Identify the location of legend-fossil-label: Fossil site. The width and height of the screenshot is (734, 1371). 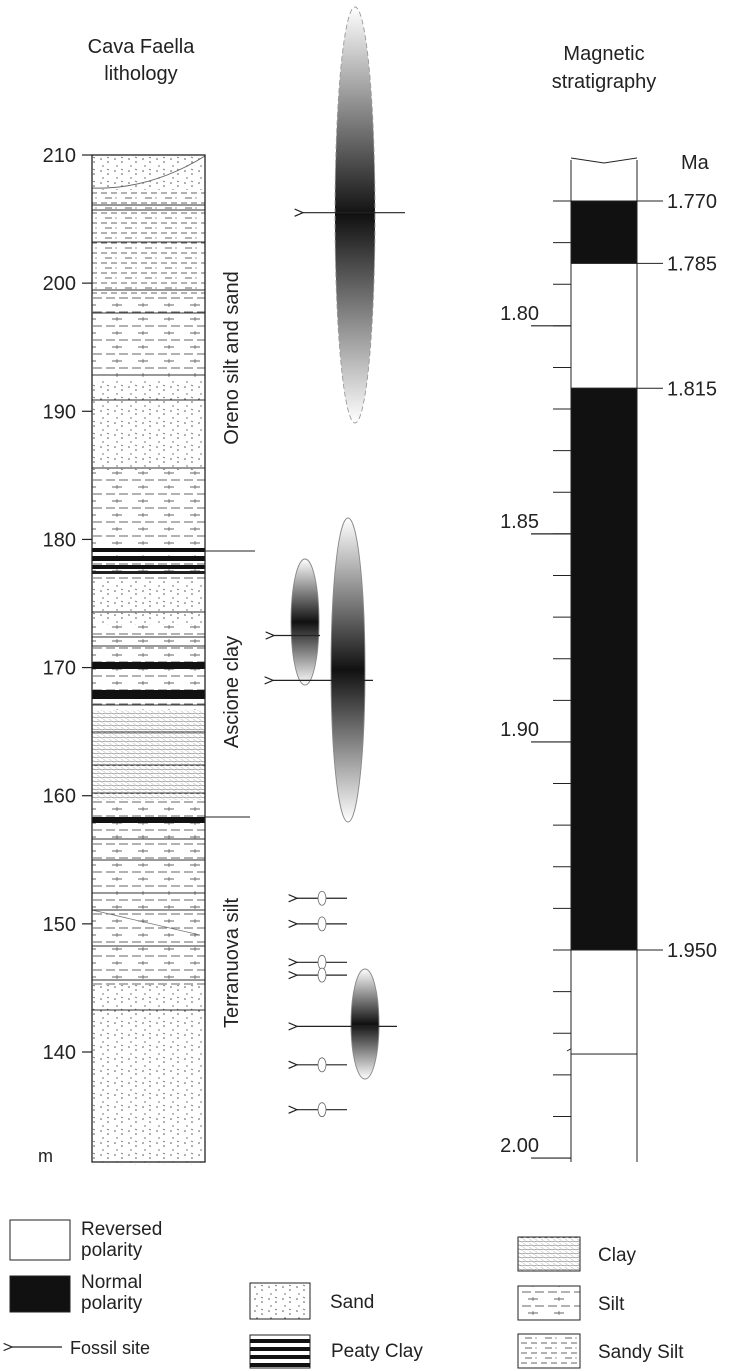
(110, 1348).